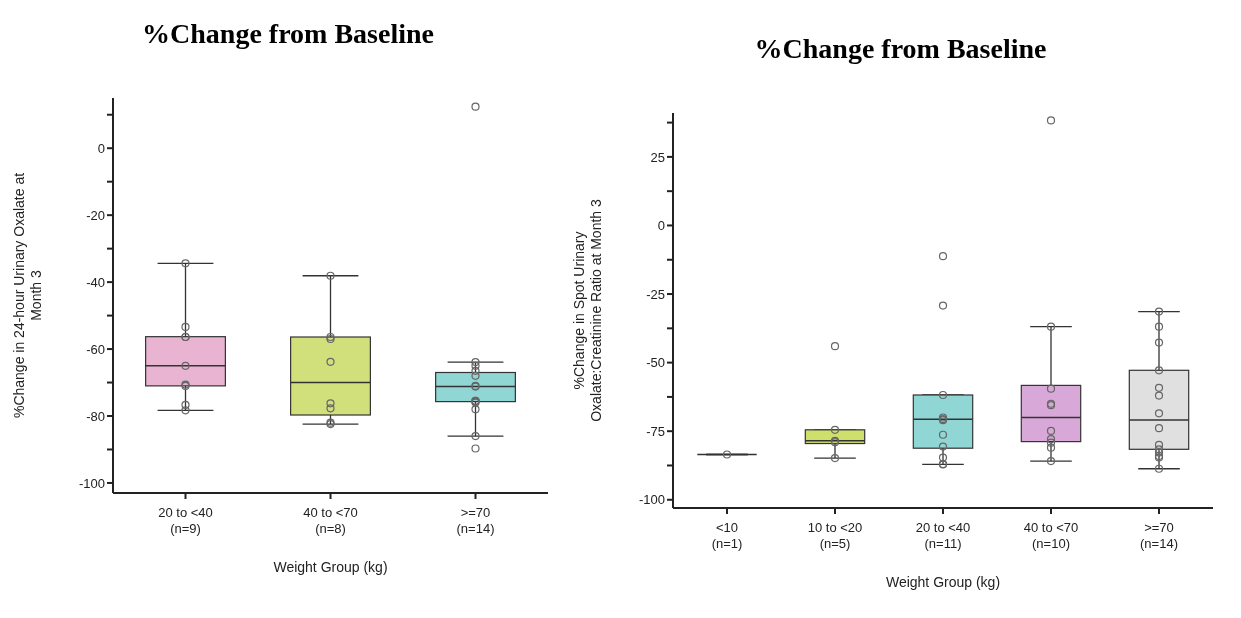 The width and height of the screenshot is (1241, 618). What do you see at coordinates (657, 157) in the screenshot?
I see `y-tick-label: 25` at bounding box center [657, 157].